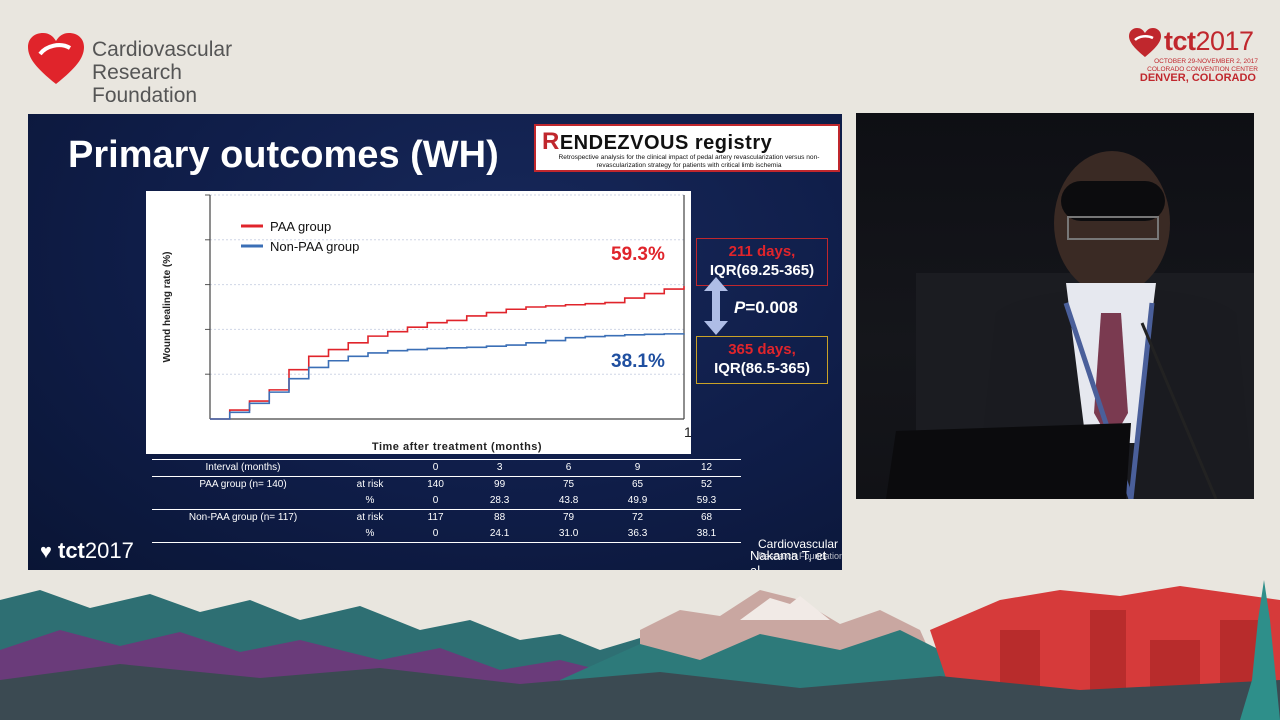 The height and width of the screenshot is (720, 1280). Describe the element at coordinates (716, 306) in the screenshot. I see `double-arrow-icon` at that location.